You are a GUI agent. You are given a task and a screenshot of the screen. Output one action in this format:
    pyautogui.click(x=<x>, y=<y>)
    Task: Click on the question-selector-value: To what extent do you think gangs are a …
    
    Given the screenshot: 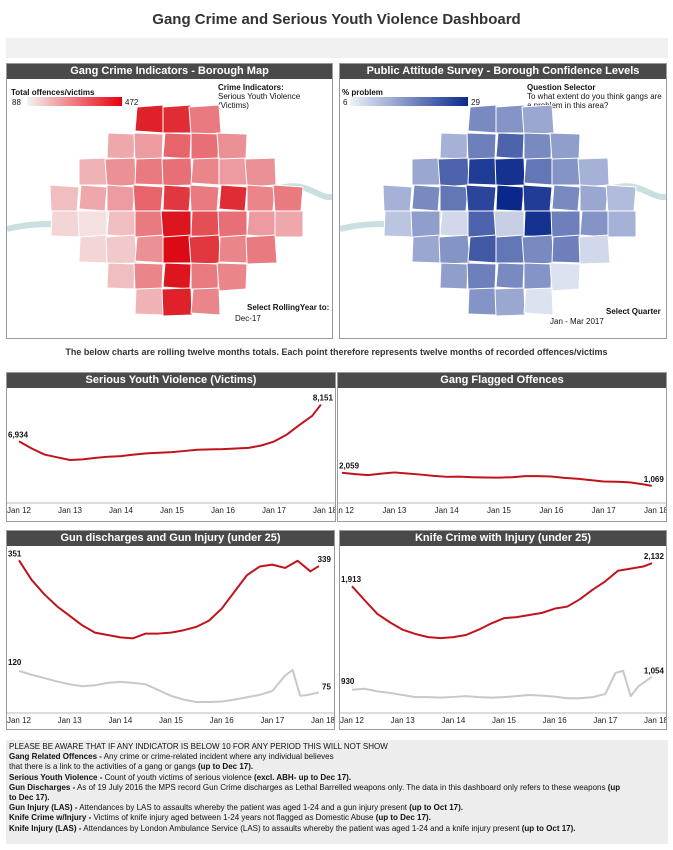 What is the action you would take?
    pyautogui.click(x=594, y=101)
    